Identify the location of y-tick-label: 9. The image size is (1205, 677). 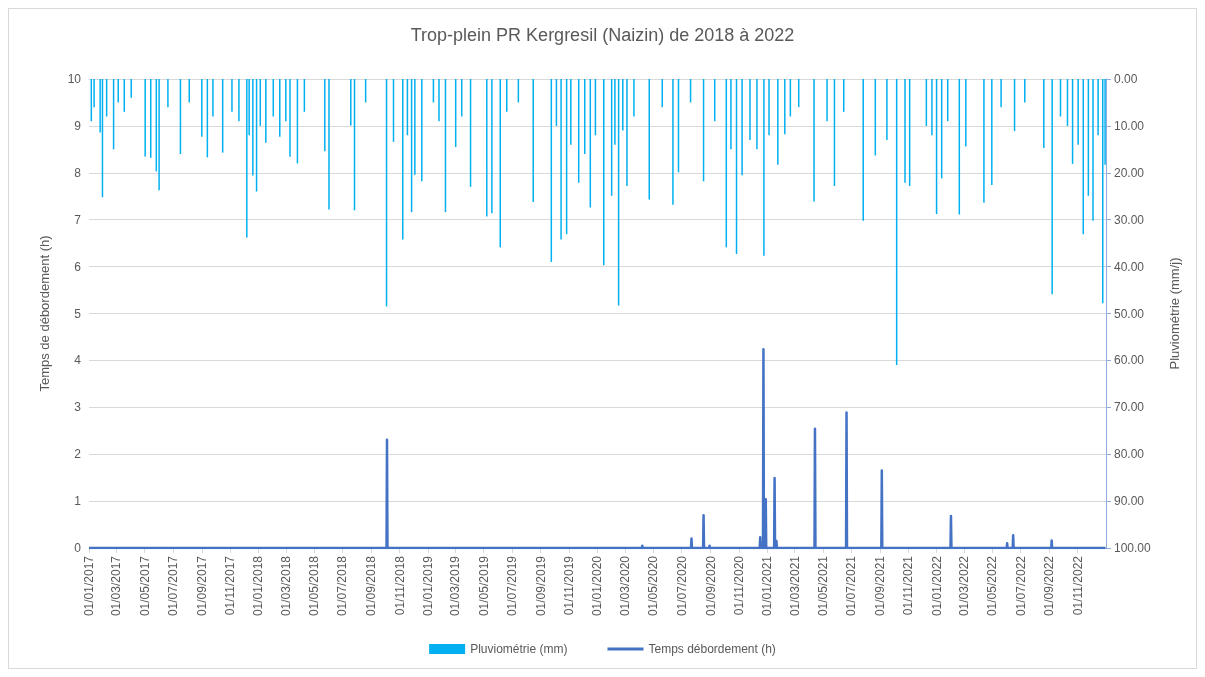
(78, 125).